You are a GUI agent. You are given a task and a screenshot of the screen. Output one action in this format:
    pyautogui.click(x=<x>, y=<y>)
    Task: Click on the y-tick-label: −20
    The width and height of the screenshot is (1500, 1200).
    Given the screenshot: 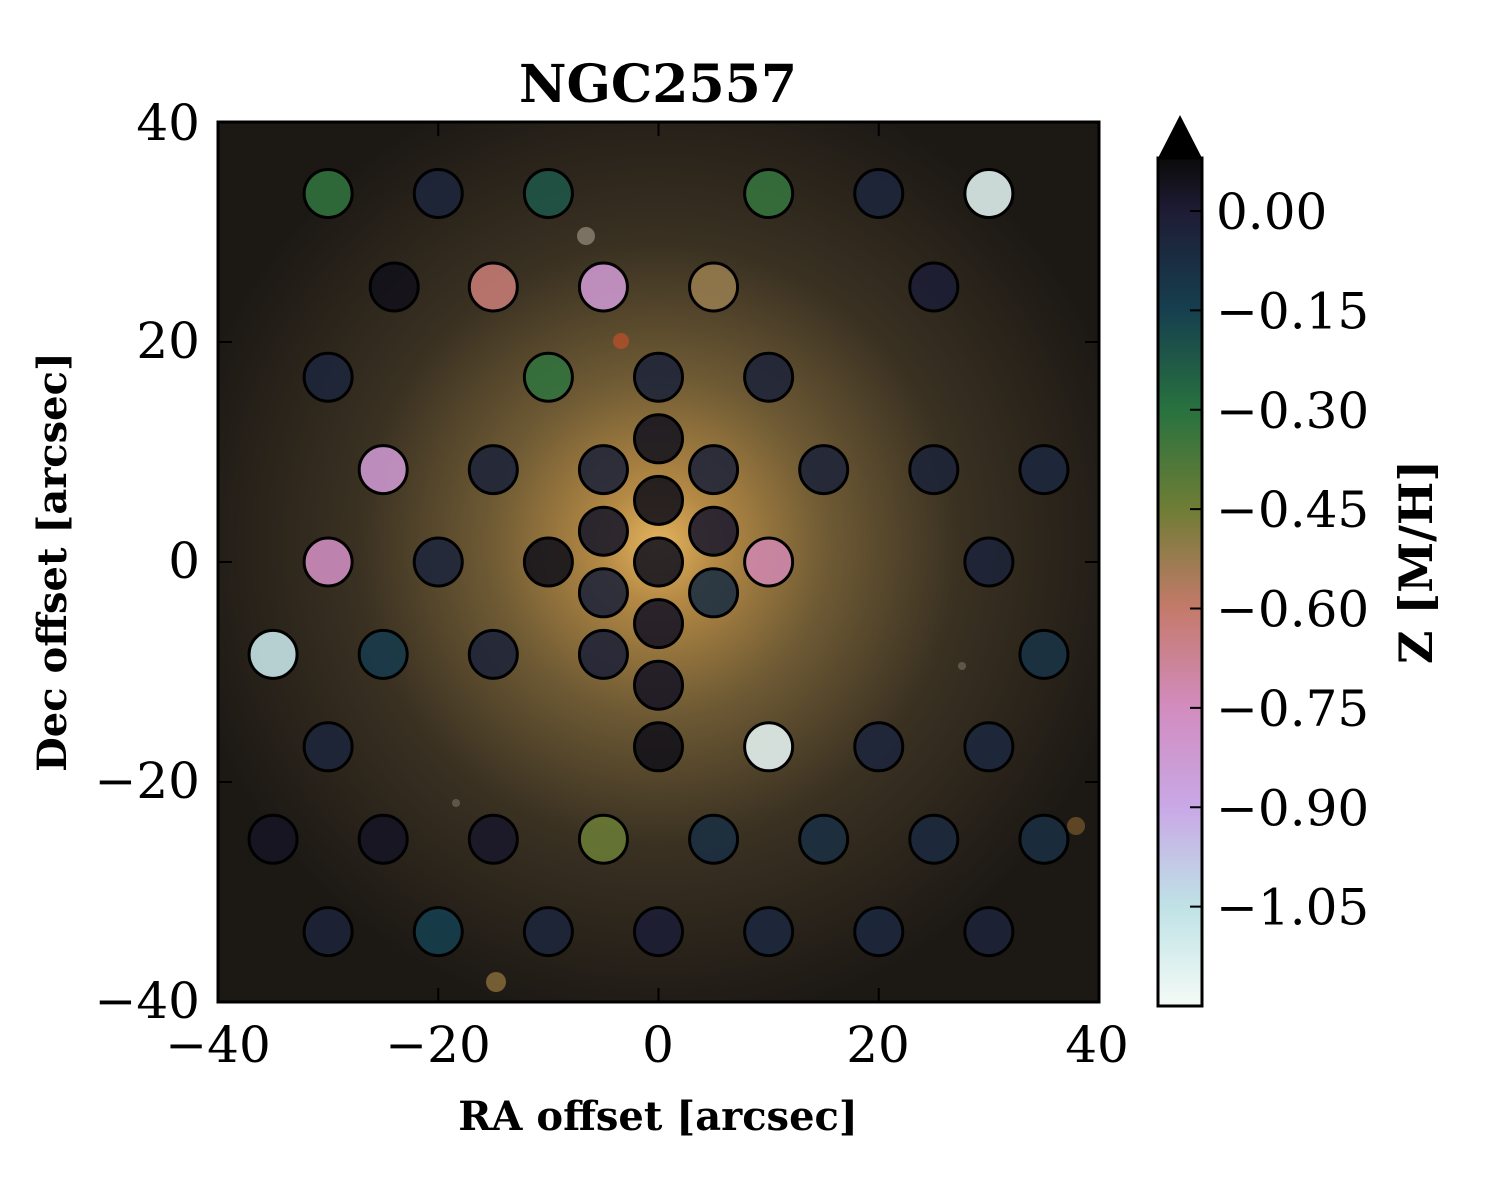 What is the action you would take?
    pyautogui.click(x=147, y=781)
    